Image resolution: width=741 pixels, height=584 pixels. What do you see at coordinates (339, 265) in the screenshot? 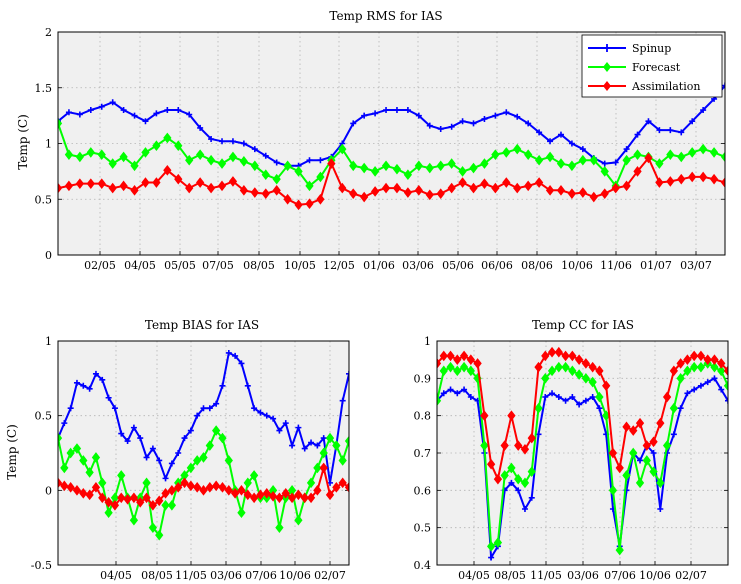
I see `rms-x-tick-label: 12/05` at bounding box center [339, 265].